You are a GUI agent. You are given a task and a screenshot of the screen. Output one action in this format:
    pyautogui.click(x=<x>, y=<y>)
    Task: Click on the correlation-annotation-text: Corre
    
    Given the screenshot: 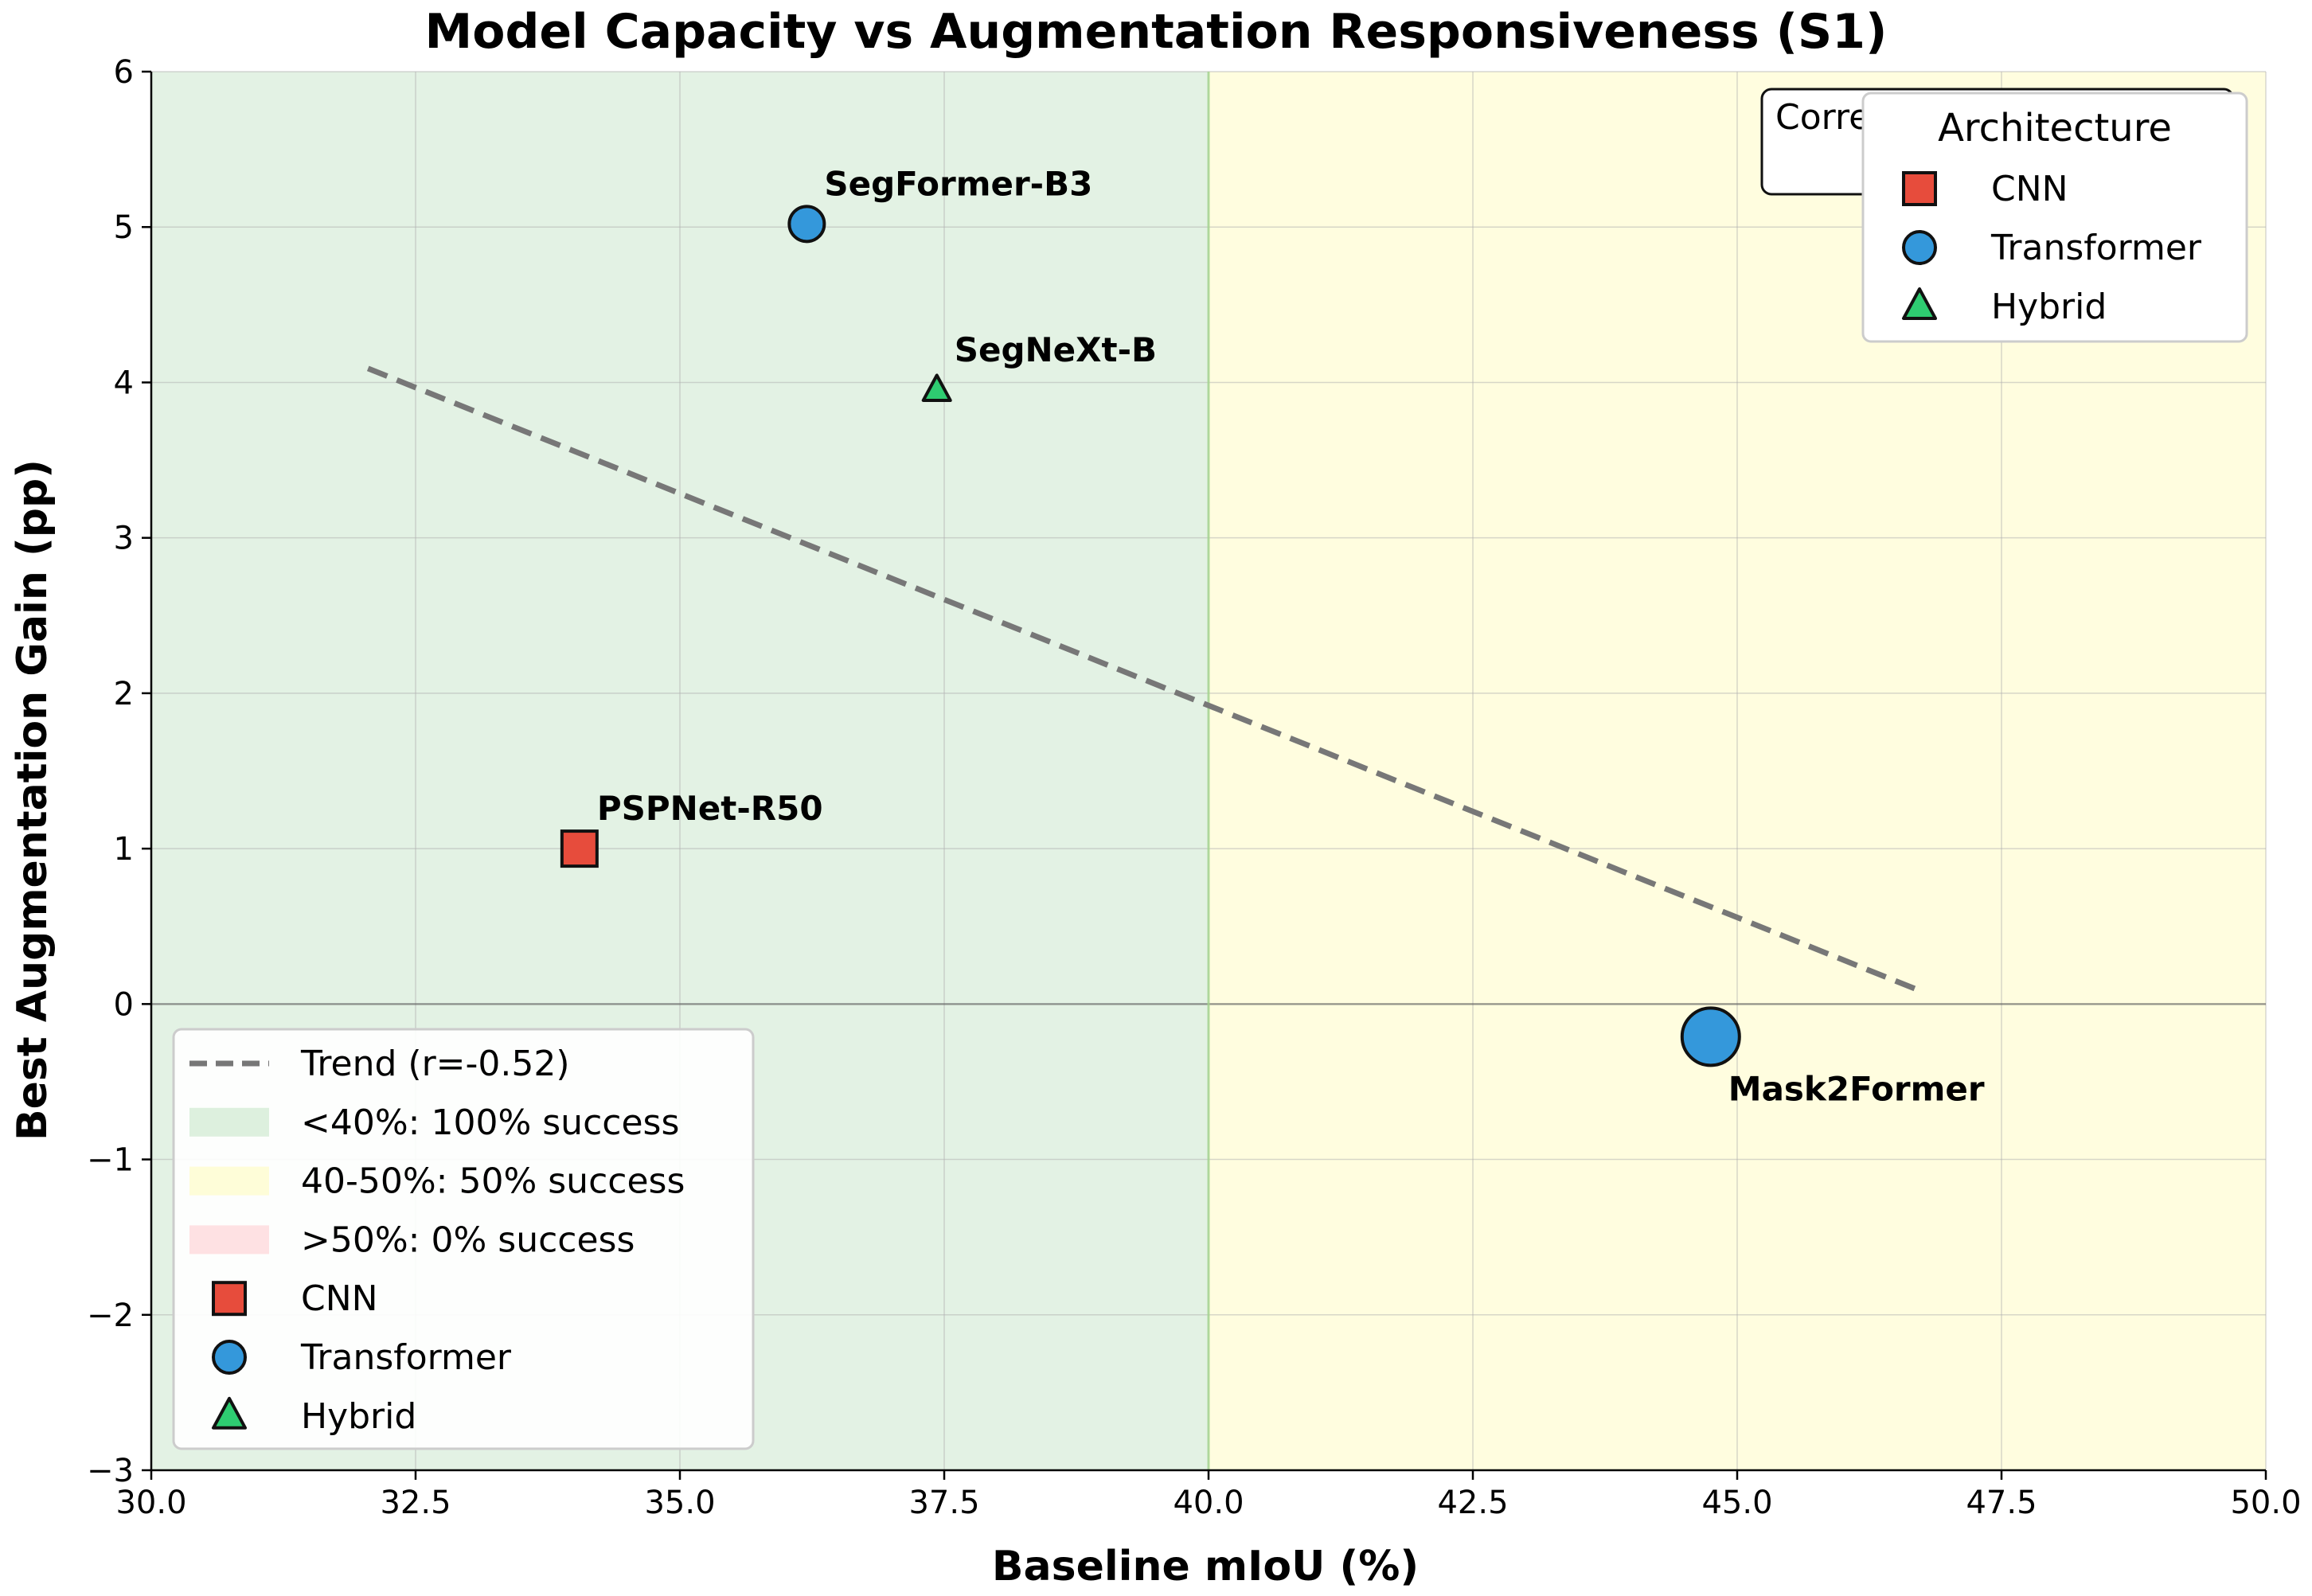 What is the action you would take?
    pyautogui.click(x=1822, y=117)
    